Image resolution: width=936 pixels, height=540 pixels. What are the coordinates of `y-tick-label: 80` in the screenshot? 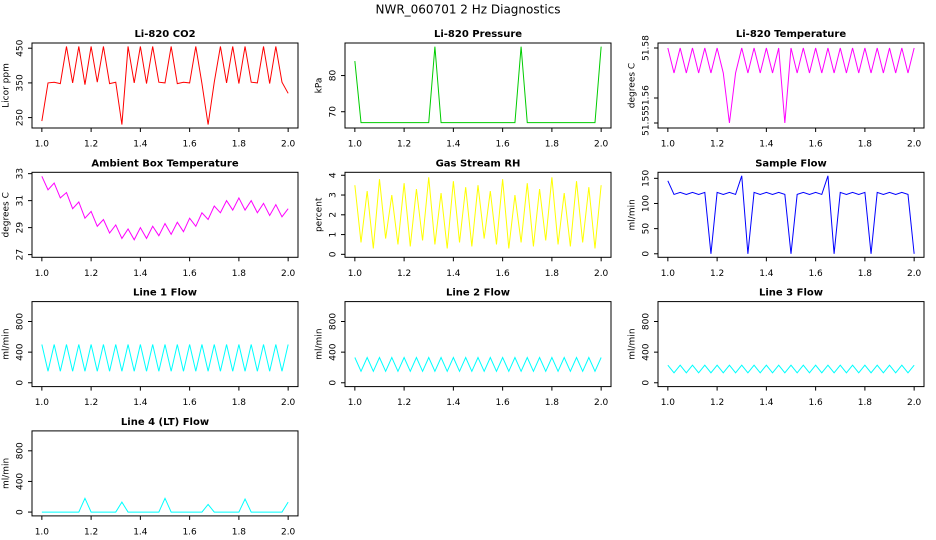 It's located at (334, 76).